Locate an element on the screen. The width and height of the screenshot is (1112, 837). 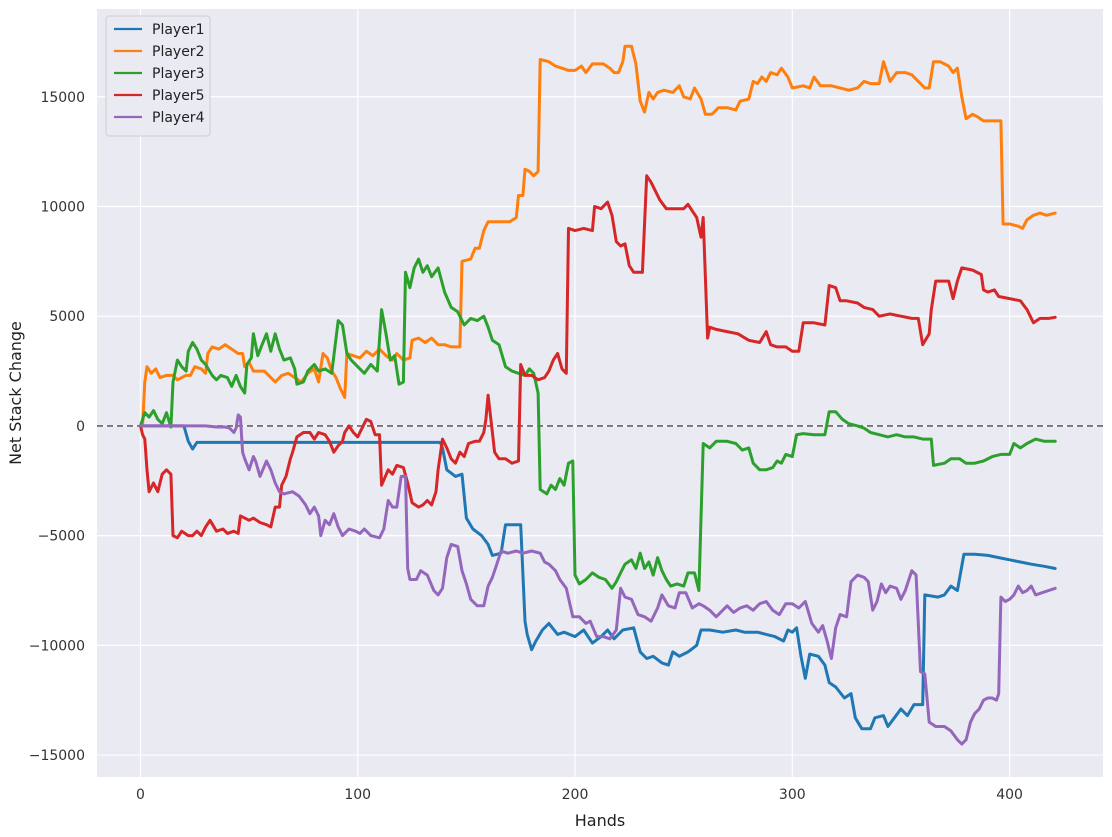
x-tick-label: 200 is located at coordinates (575, 795).